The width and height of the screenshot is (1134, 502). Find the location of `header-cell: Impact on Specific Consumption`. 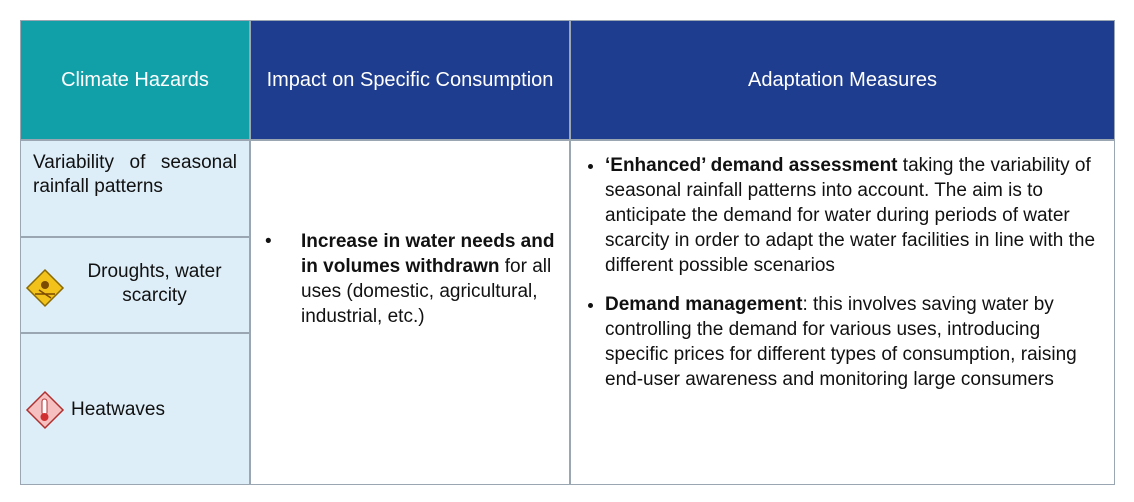

header-cell: Impact on Specific Consumption is located at coordinates (410, 80).